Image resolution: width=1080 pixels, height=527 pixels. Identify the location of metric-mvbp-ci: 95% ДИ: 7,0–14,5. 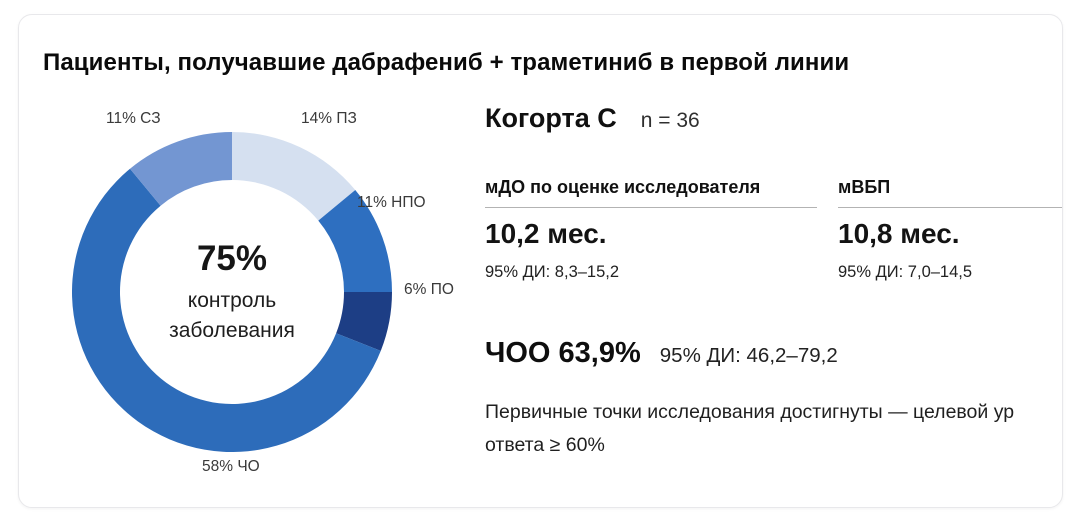
(905, 272).